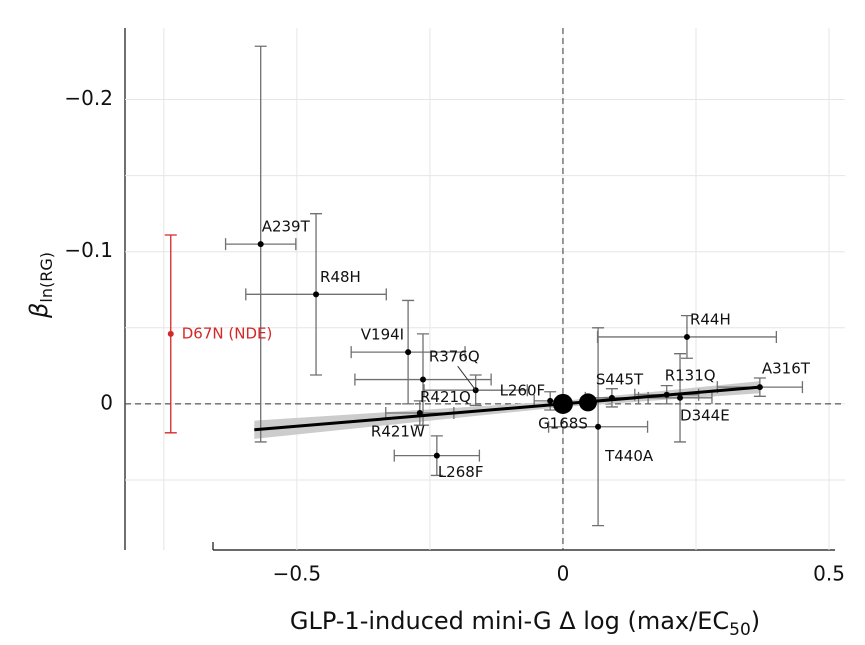 This screenshot has width=865, height=645. What do you see at coordinates (710, 319) in the screenshot?
I see `point-label: R44H` at bounding box center [710, 319].